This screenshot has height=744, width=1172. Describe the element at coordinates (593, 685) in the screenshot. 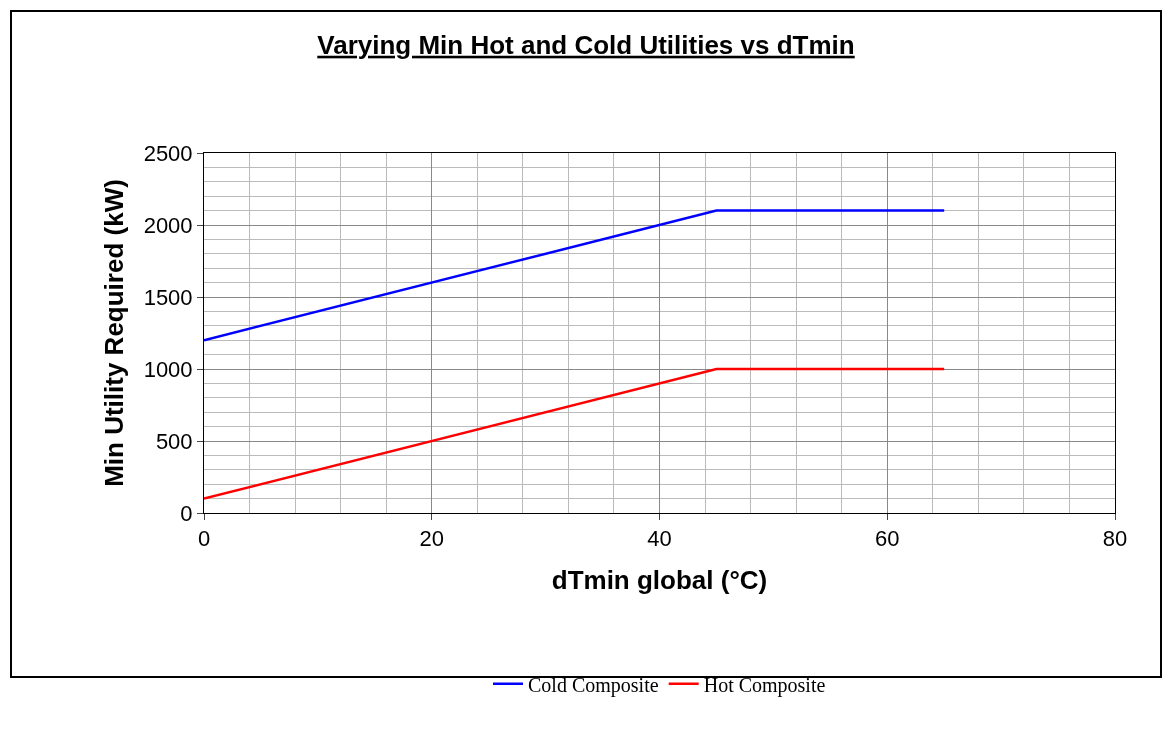

I see `legend-label: Cold Composite` at that location.